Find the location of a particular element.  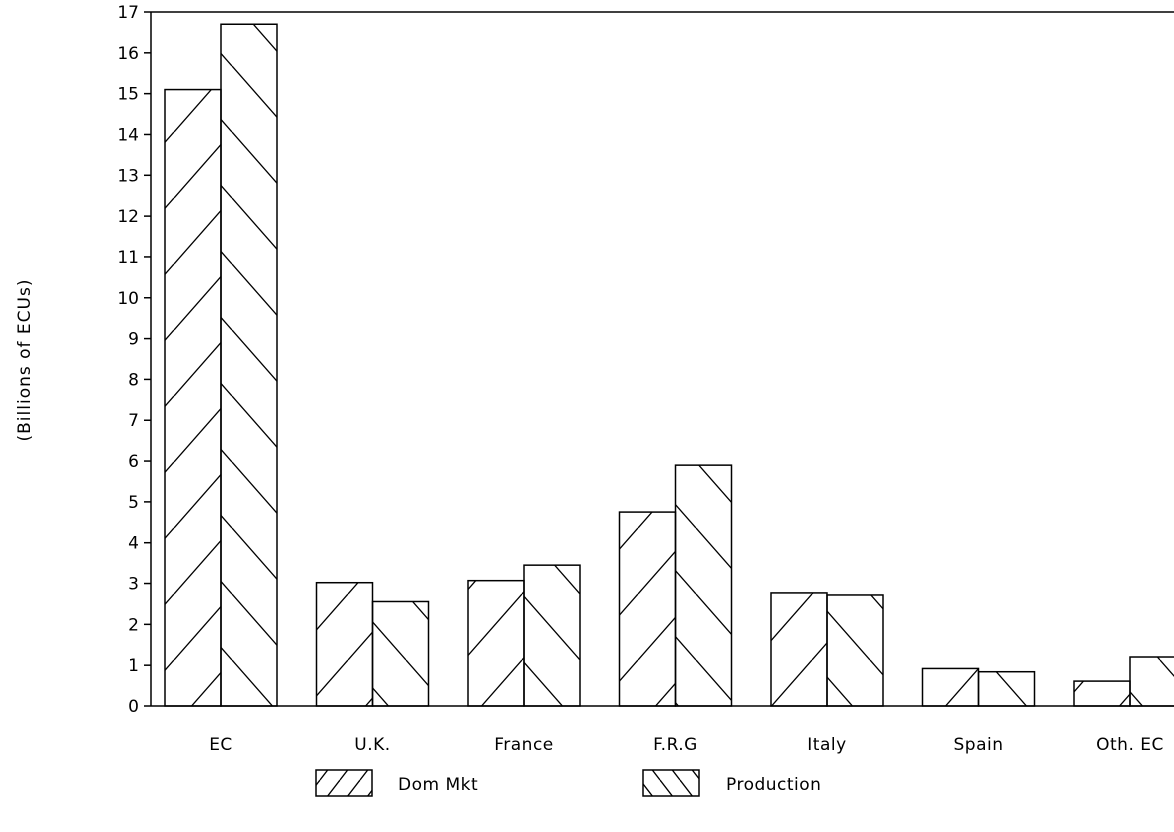

bar-production-italy is located at coordinates (855, 650).